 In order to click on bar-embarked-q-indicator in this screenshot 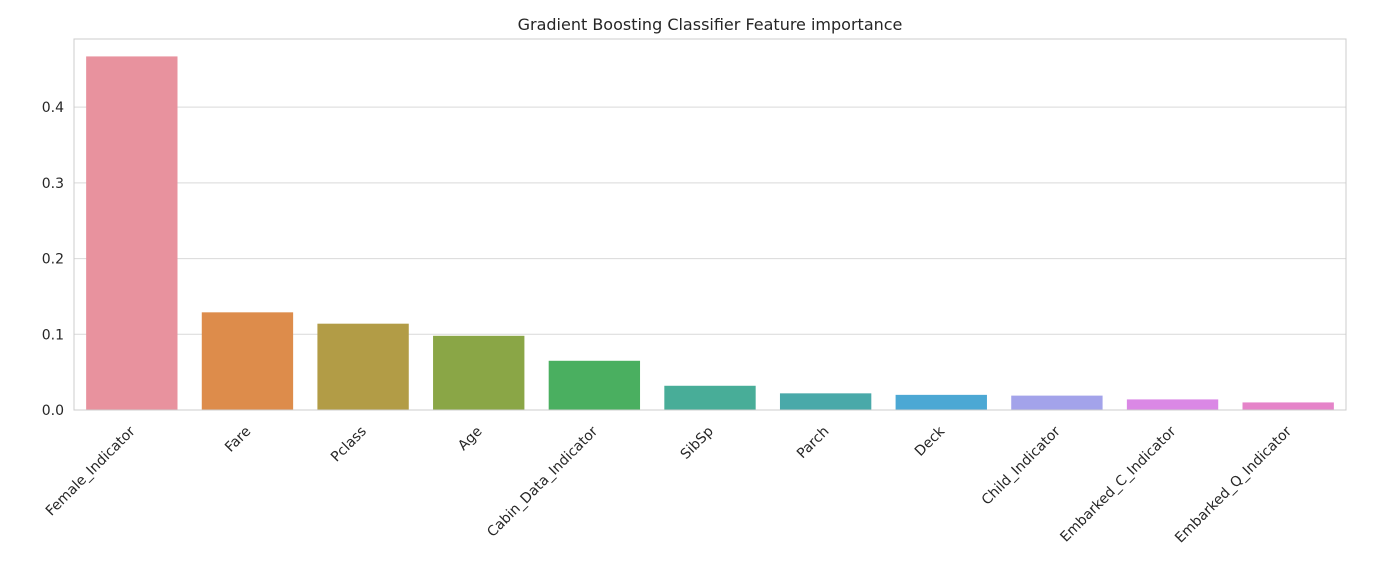, I will do `click(1288, 406)`.